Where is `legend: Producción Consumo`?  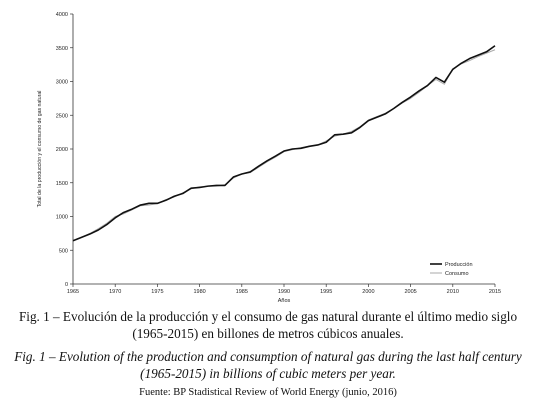 legend: Producción Consumo is located at coordinates (451, 269).